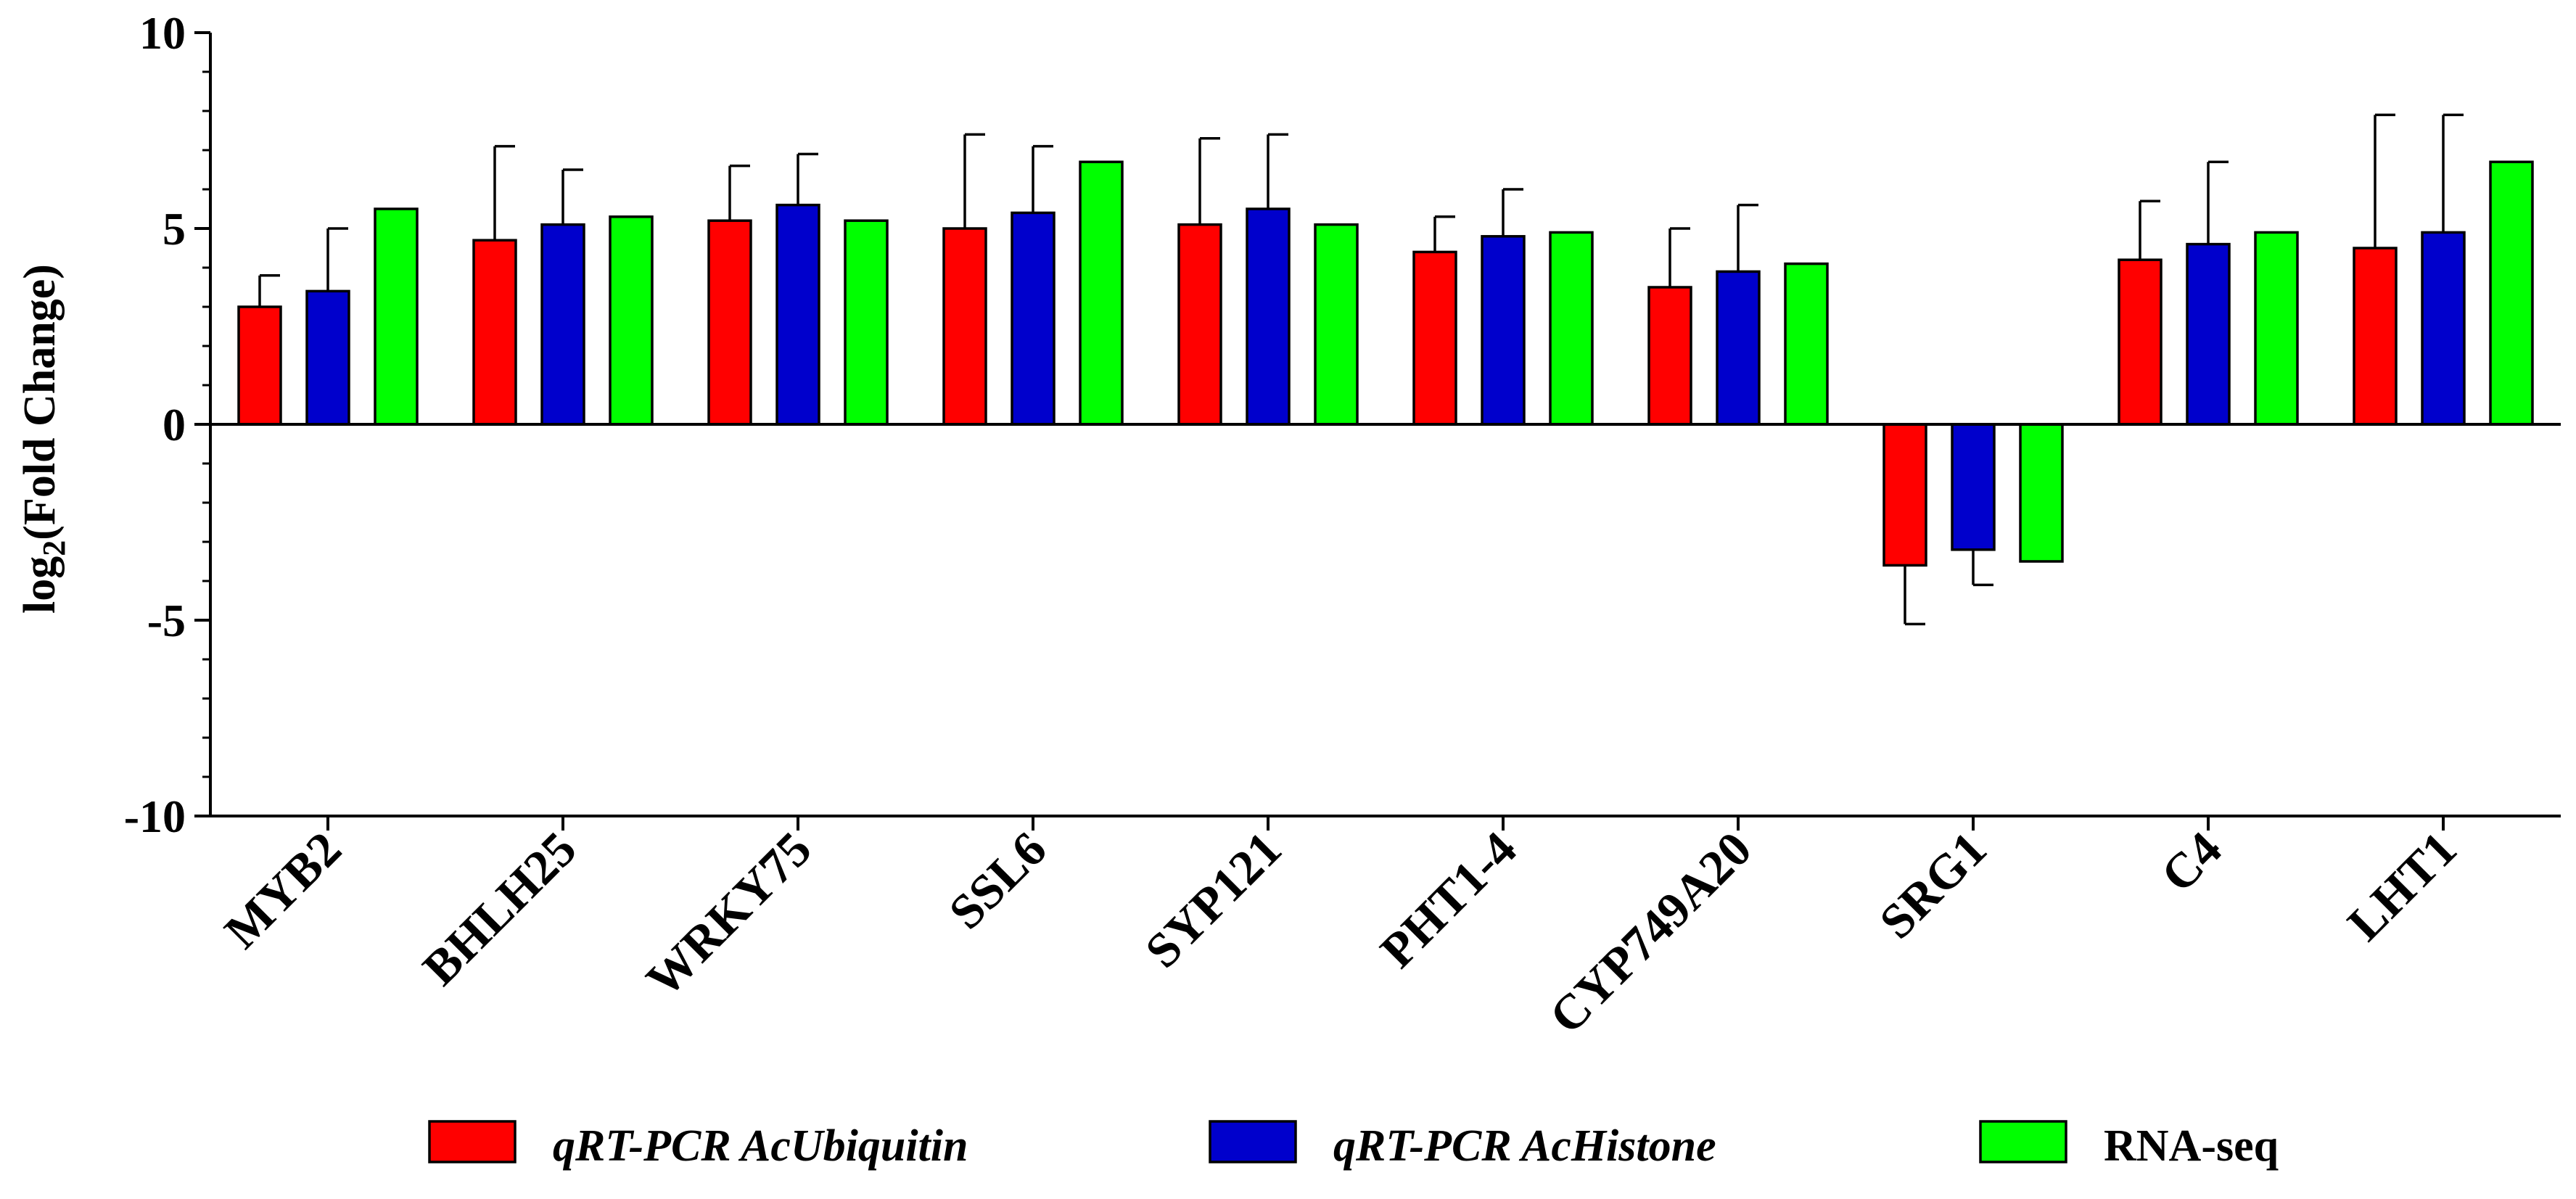 The height and width of the screenshot is (1199, 2576). Describe the element at coordinates (43, 439) in the screenshot. I see `y-axis-label: log2(Fold Change)` at that location.